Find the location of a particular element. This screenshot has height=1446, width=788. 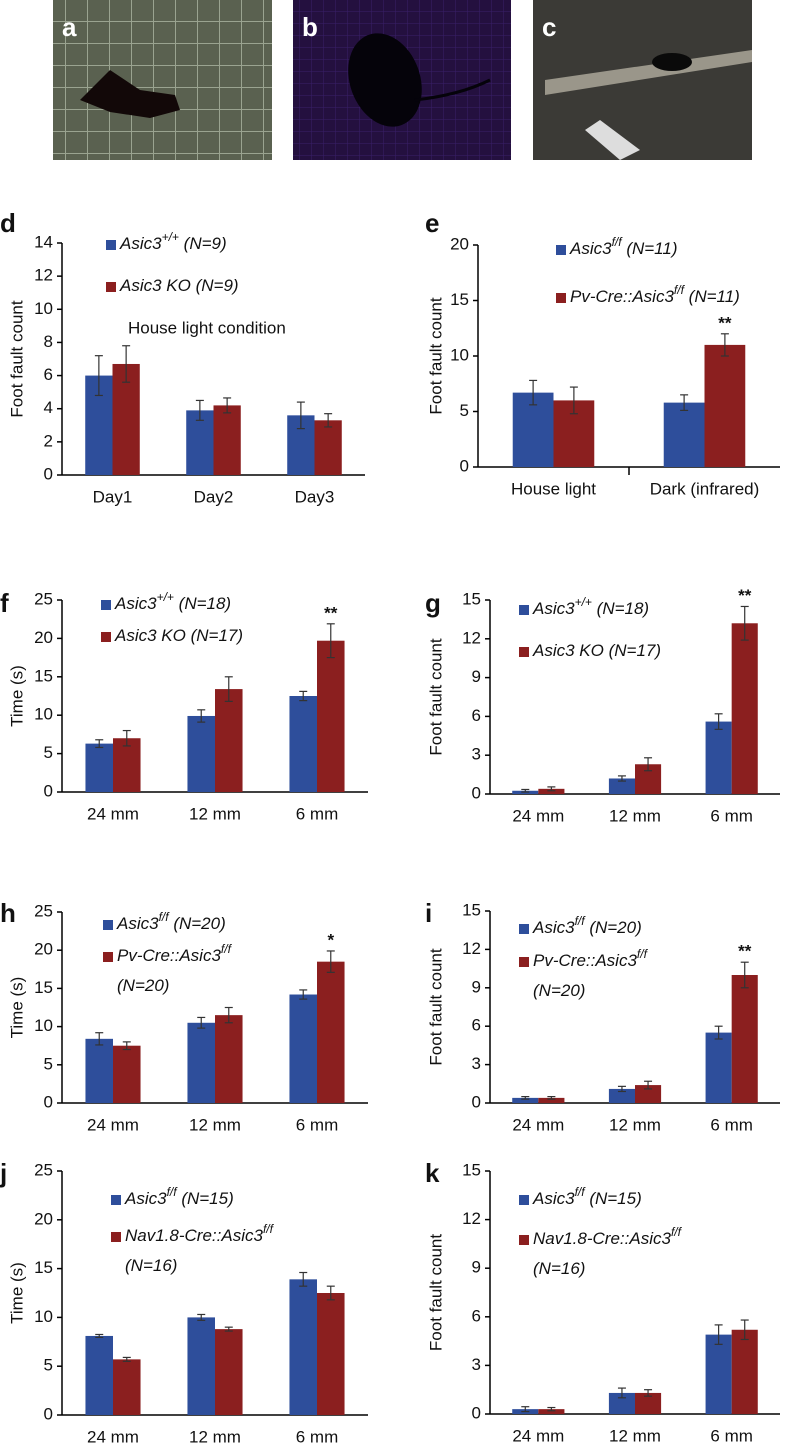

x-tick-label: Day2 is located at coordinates (214, 496).